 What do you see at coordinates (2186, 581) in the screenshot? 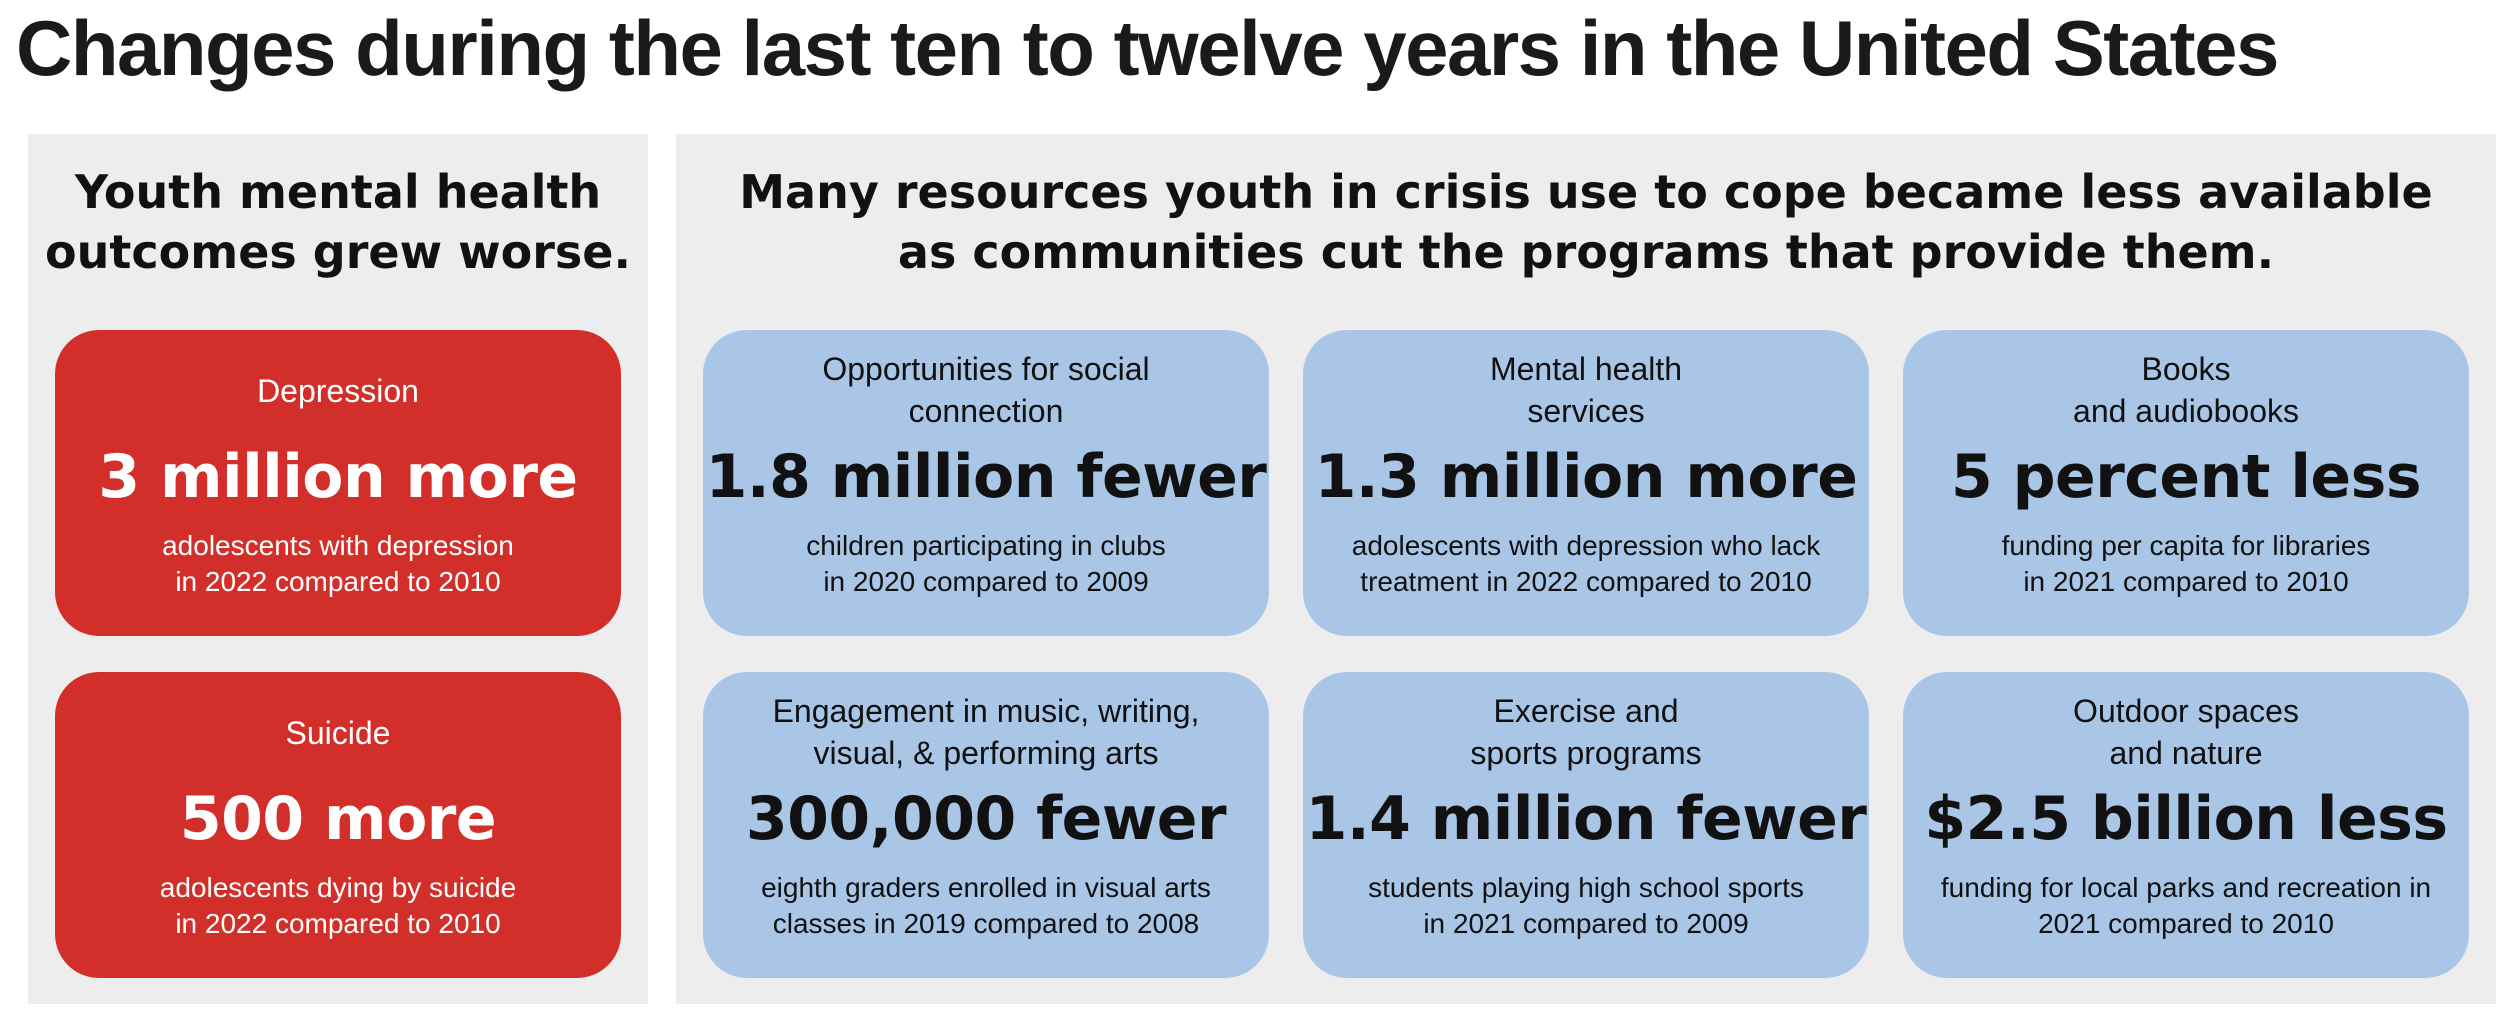
I see `card-description-line: in 2021 compared to 2010` at bounding box center [2186, 581].